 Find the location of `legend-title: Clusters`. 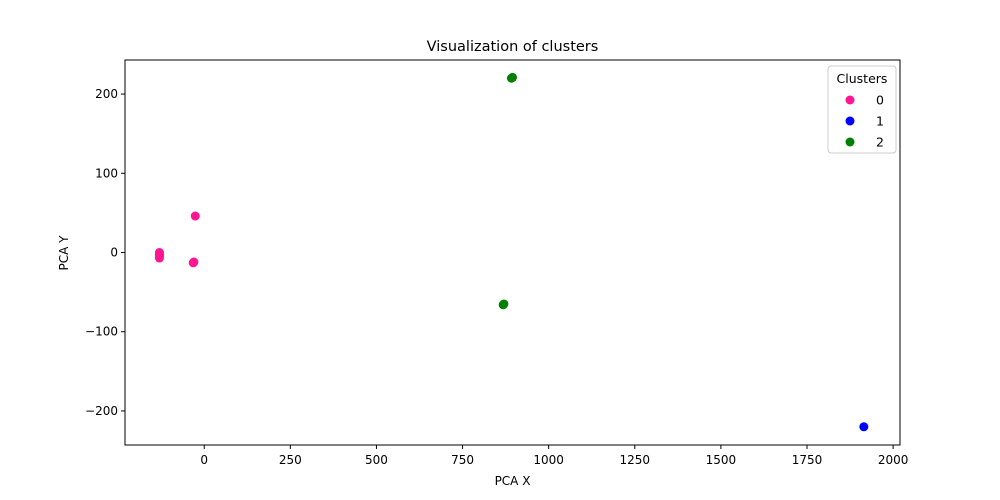

legend-title: Clusters is located at coordinates (862, 78).